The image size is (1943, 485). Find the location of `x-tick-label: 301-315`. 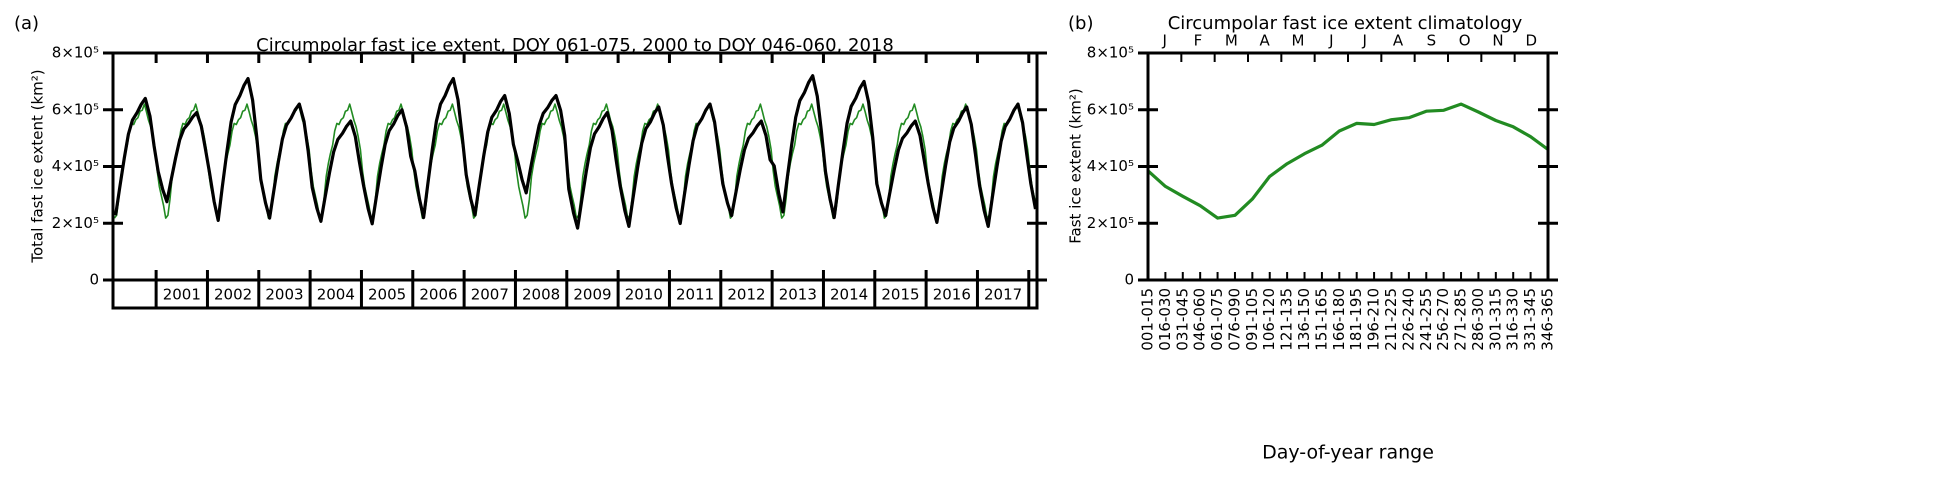

x-tick-label: 301-315 is located at coordinates (1495, 319).